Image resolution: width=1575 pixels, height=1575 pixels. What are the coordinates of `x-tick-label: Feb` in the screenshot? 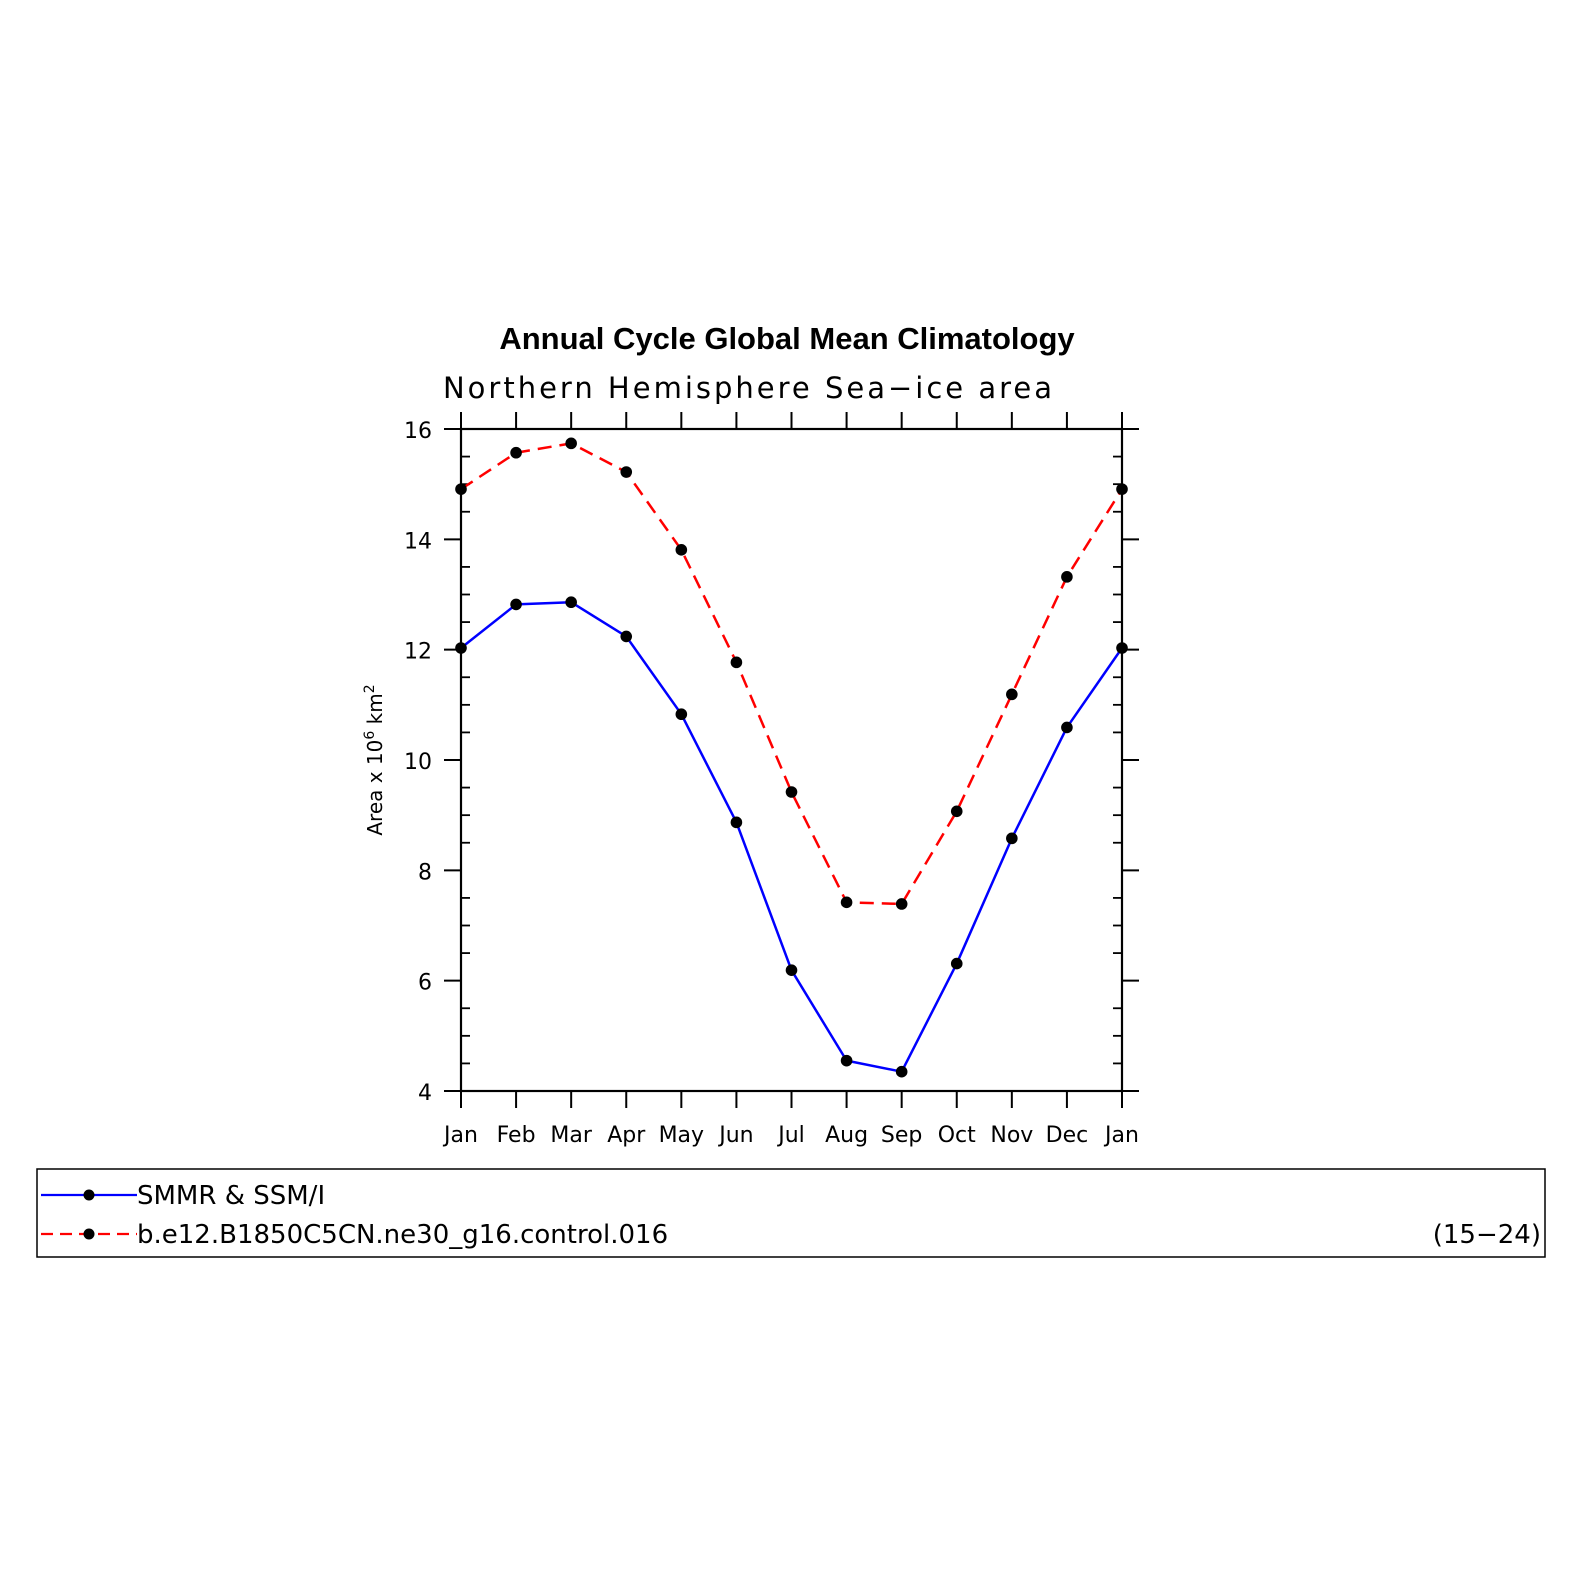 It's located at (516, 1135).